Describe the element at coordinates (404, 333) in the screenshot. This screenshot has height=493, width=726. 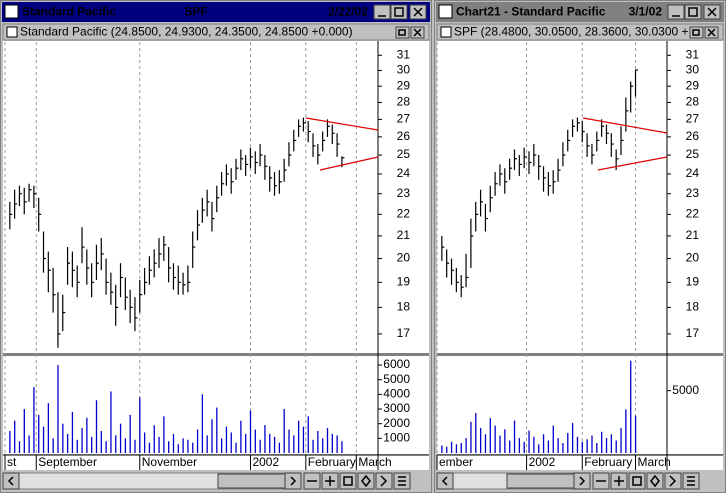
I see `y-tick-label: 17` at that location.